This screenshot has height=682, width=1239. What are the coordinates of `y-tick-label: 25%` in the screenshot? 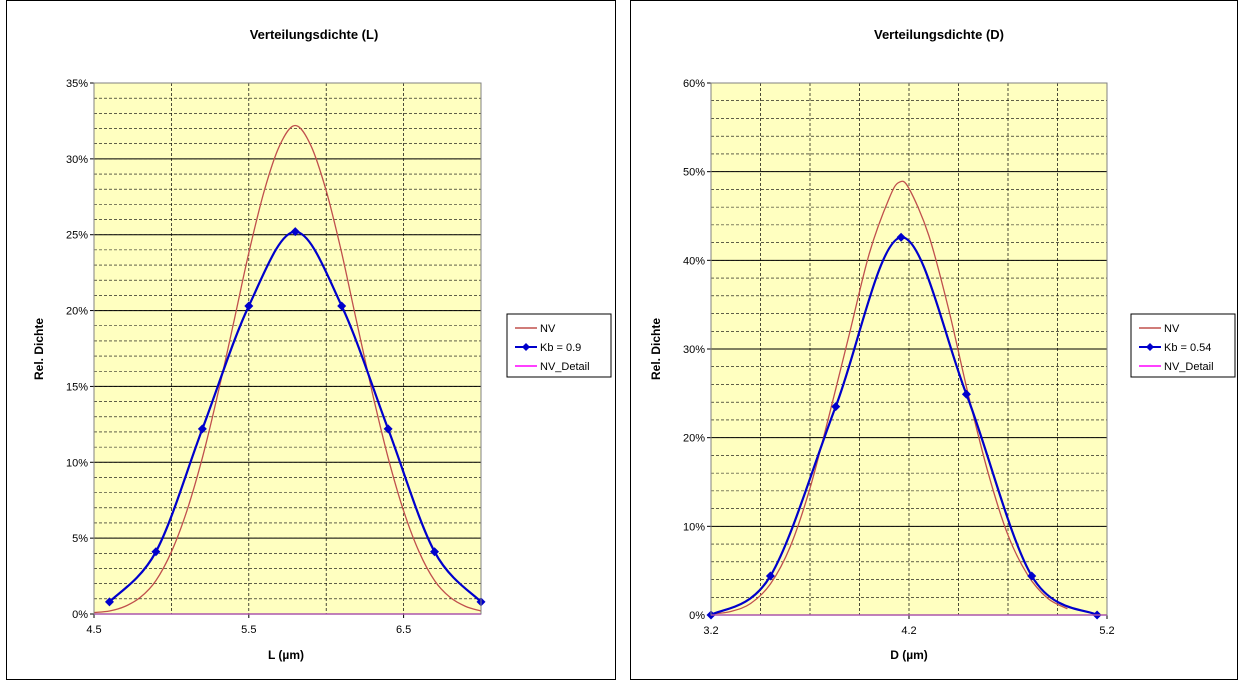 It's located at (77, 236).